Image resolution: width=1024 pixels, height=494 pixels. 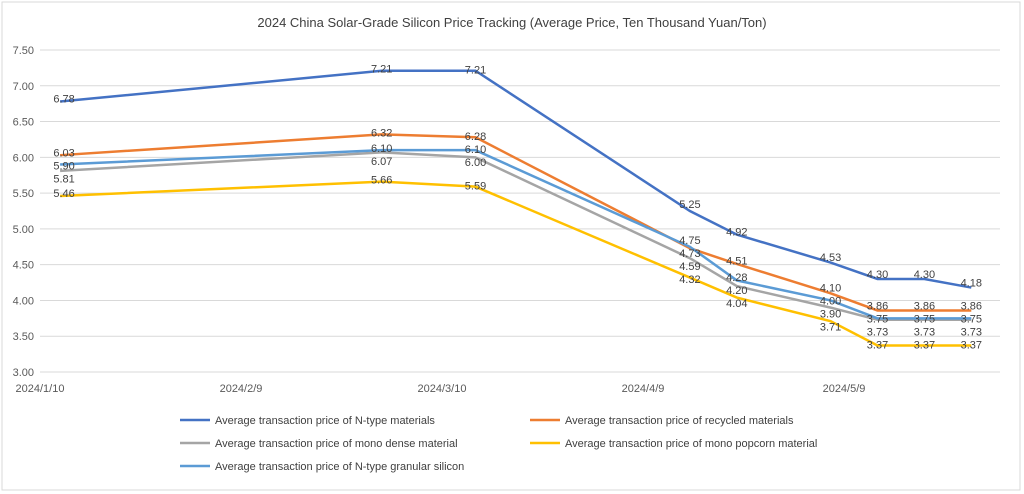 I want to click on data-label: 4.32, so click(x=689, y=280).